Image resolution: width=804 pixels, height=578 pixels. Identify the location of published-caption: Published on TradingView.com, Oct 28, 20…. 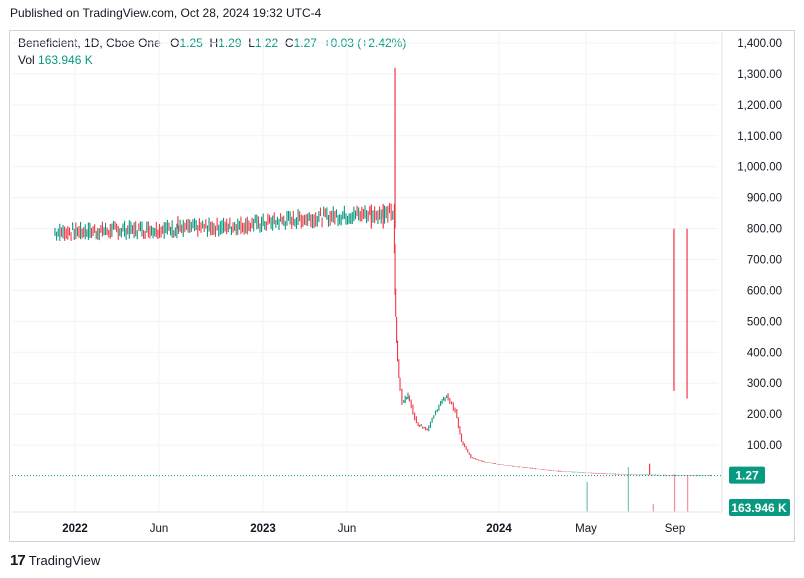
(166, 13).